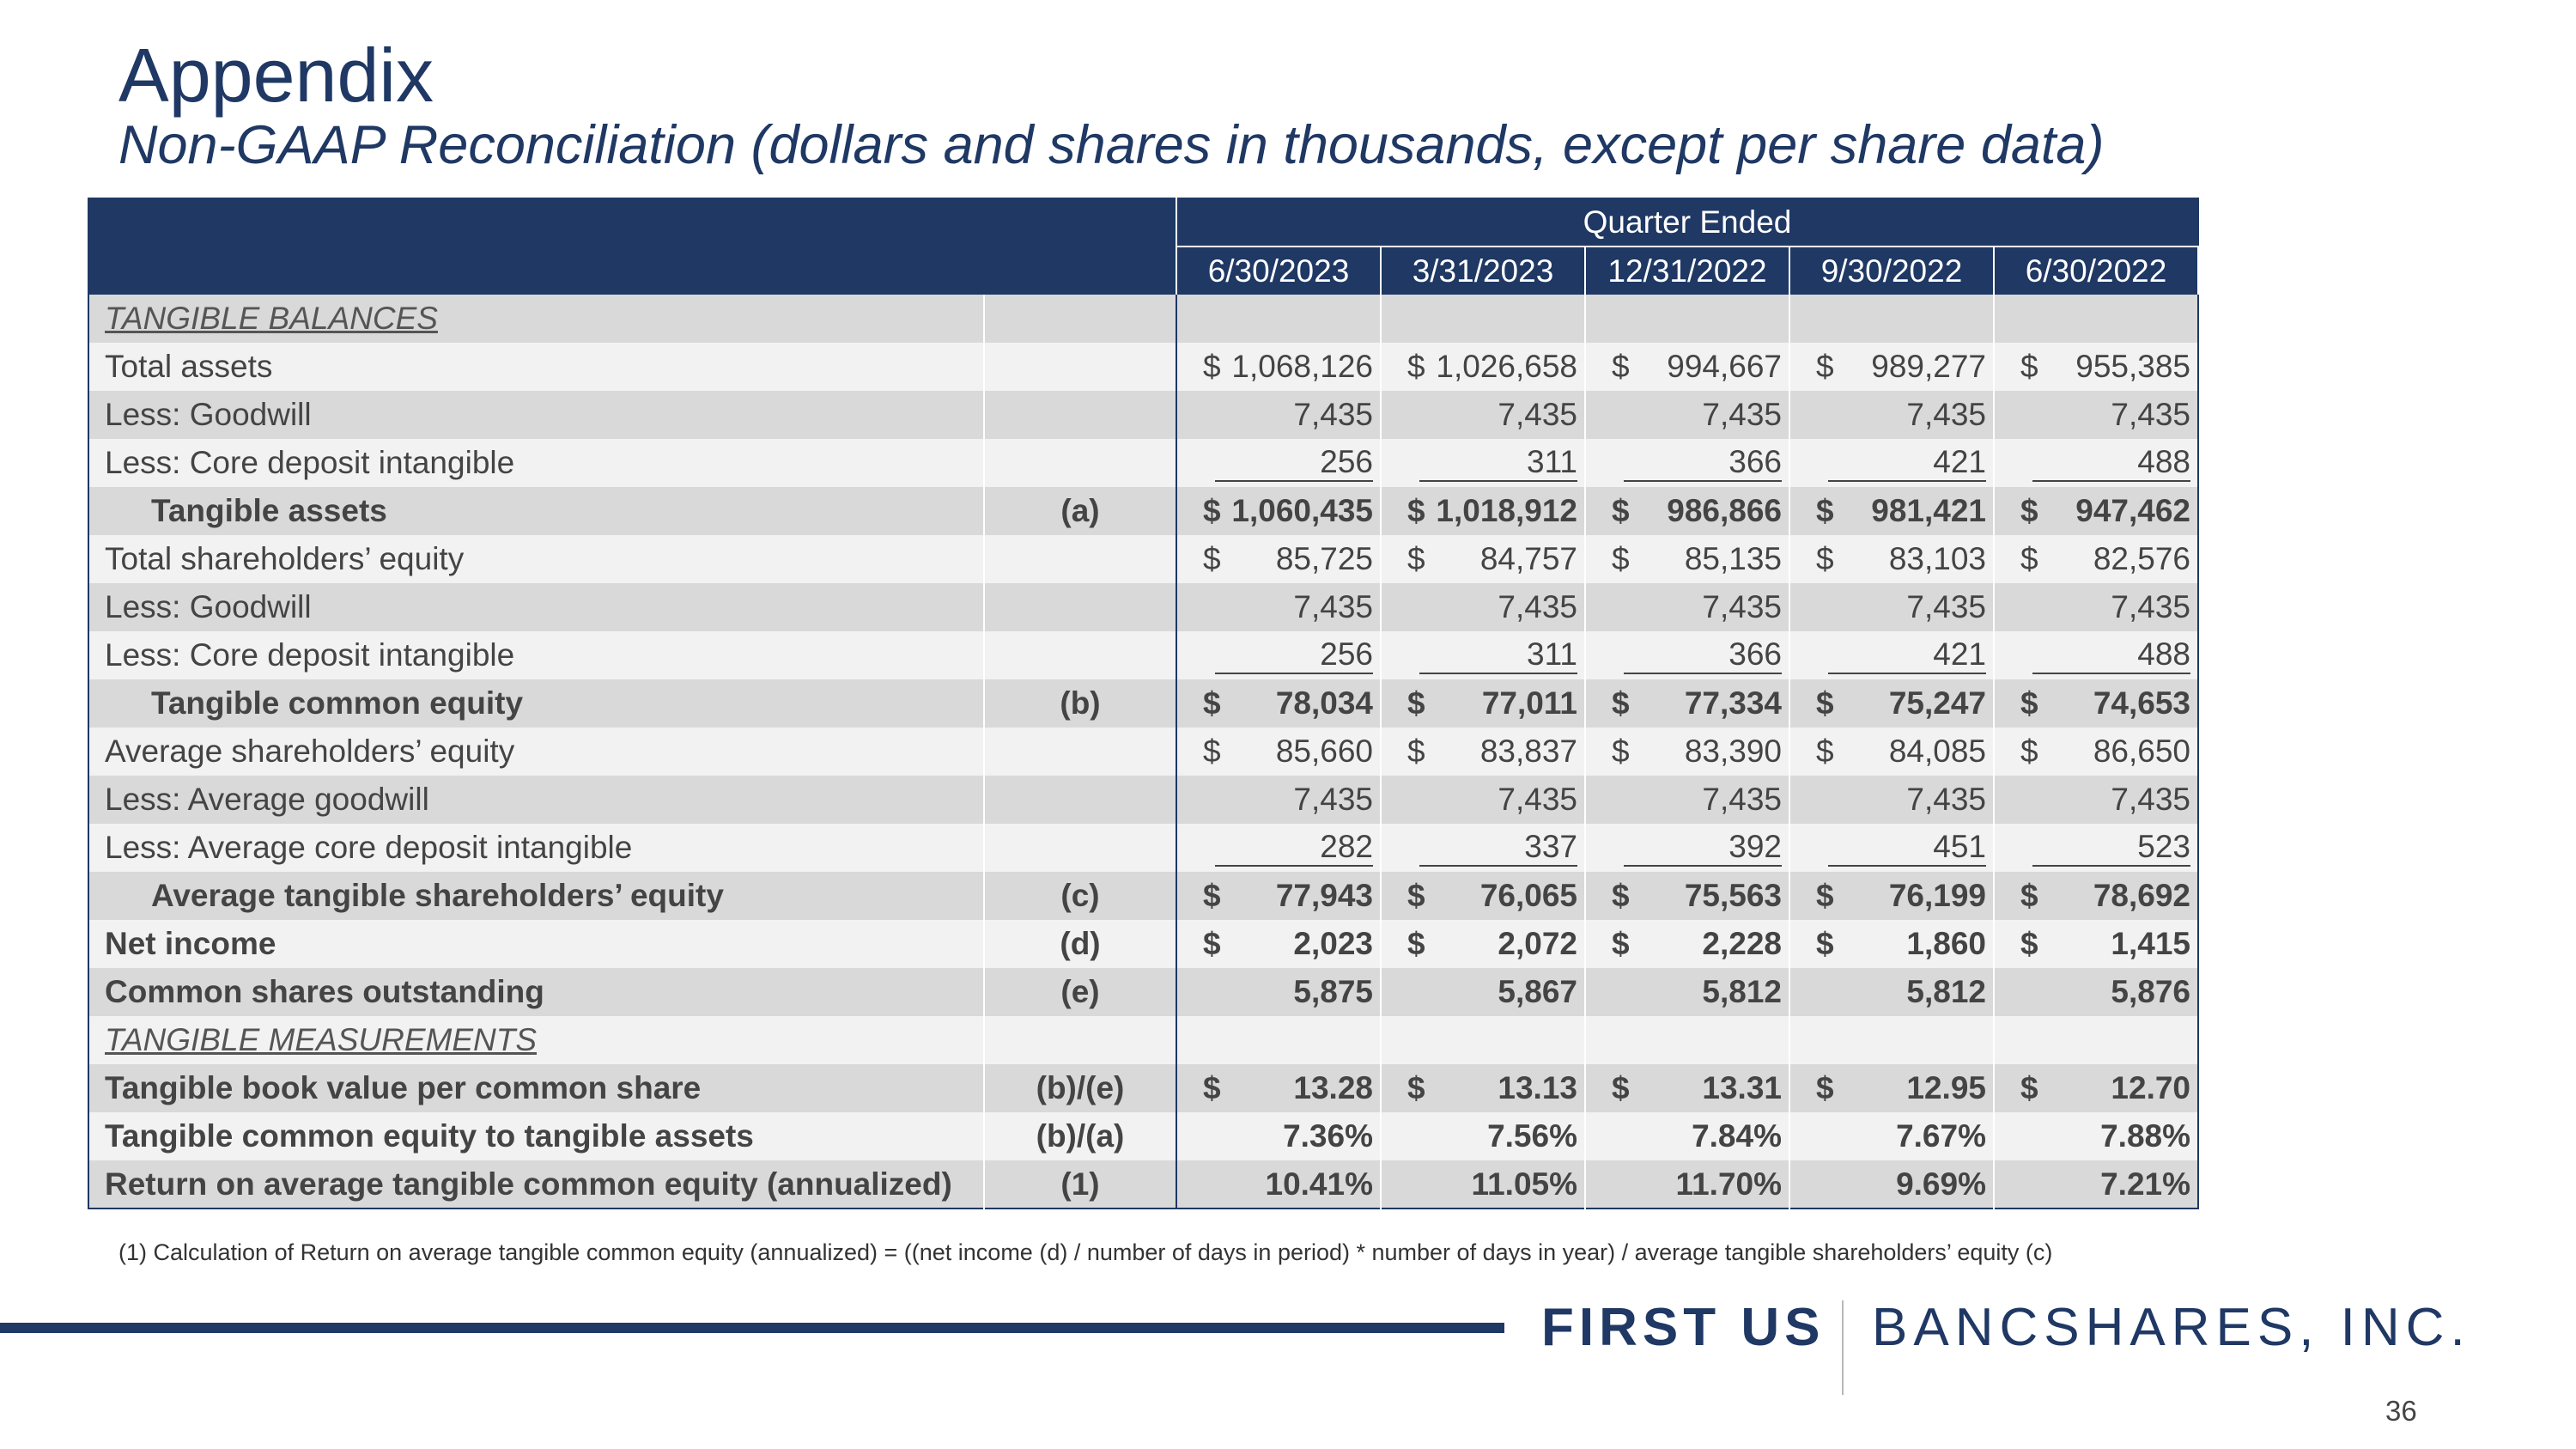 The image size is (2576, 1449). Describe the element at coordinates (1937, 703) in the screenshot. I see `cell-value: 75,247` at that location.